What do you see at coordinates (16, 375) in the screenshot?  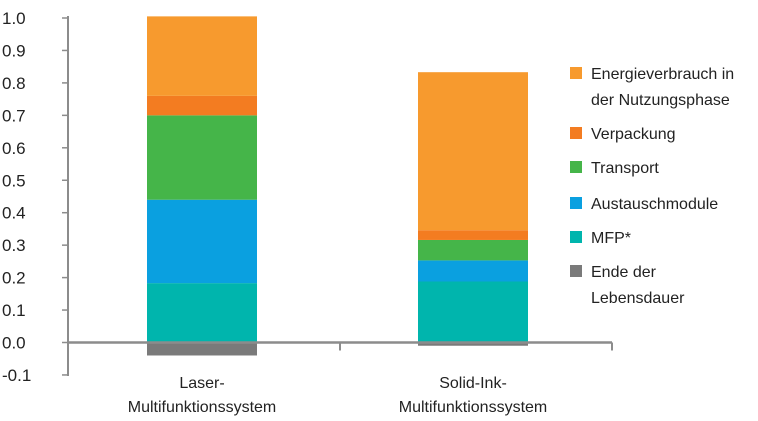 I see `y-tick-label: -0.1` at bounding box center [16, 375].